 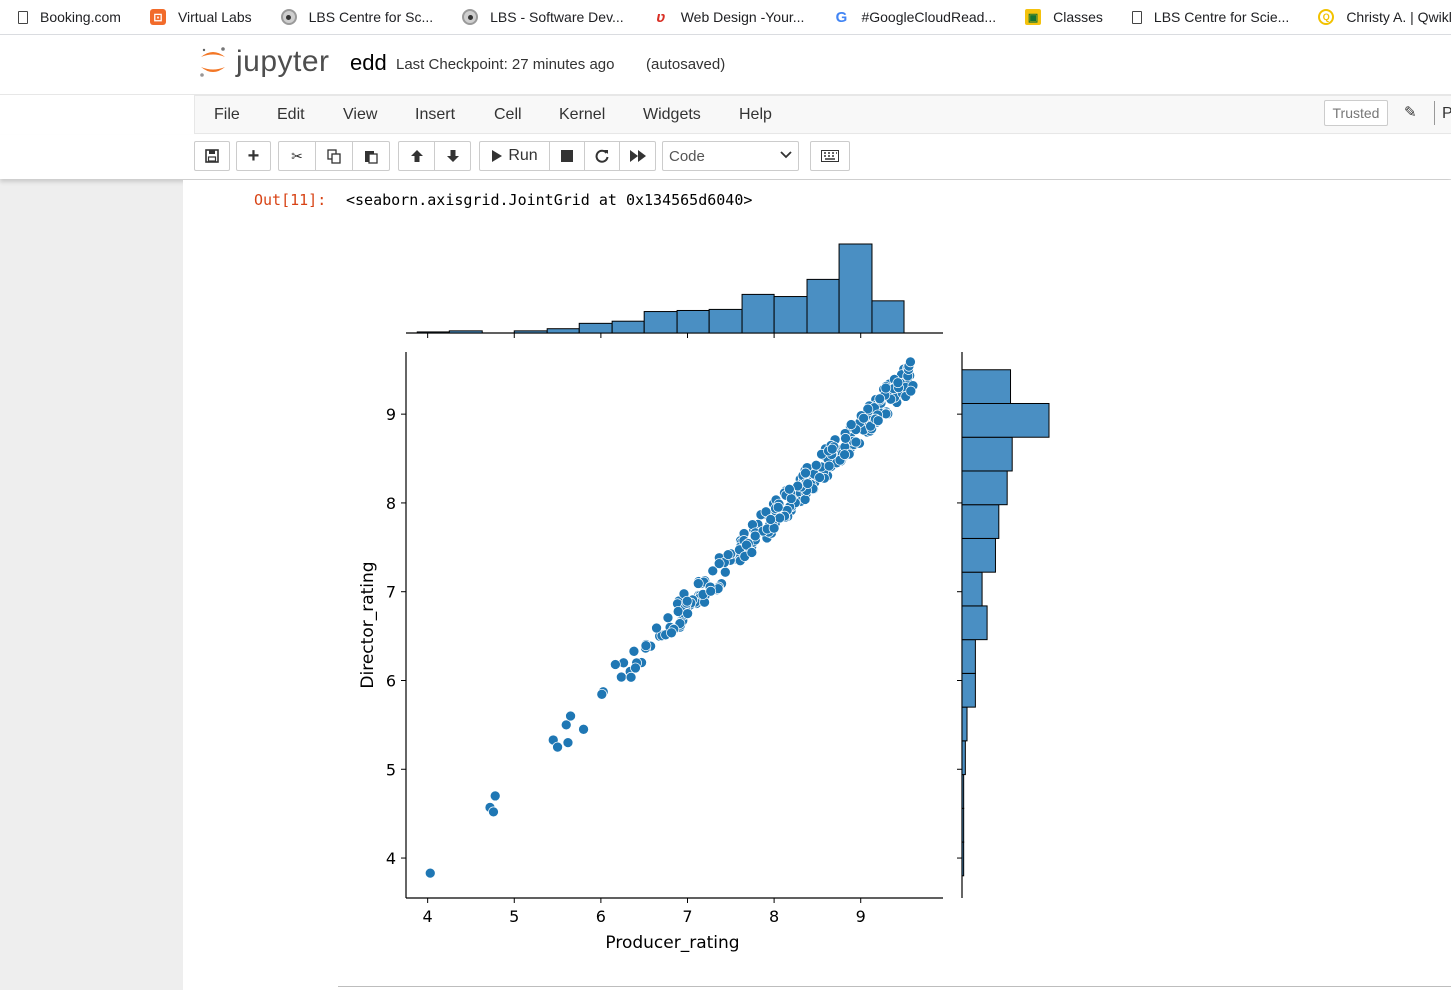 What do you see at coordinates (1033, 17) in the screenshot?
I see `classes-icon: ▣` at bounding box center [1033, 17].